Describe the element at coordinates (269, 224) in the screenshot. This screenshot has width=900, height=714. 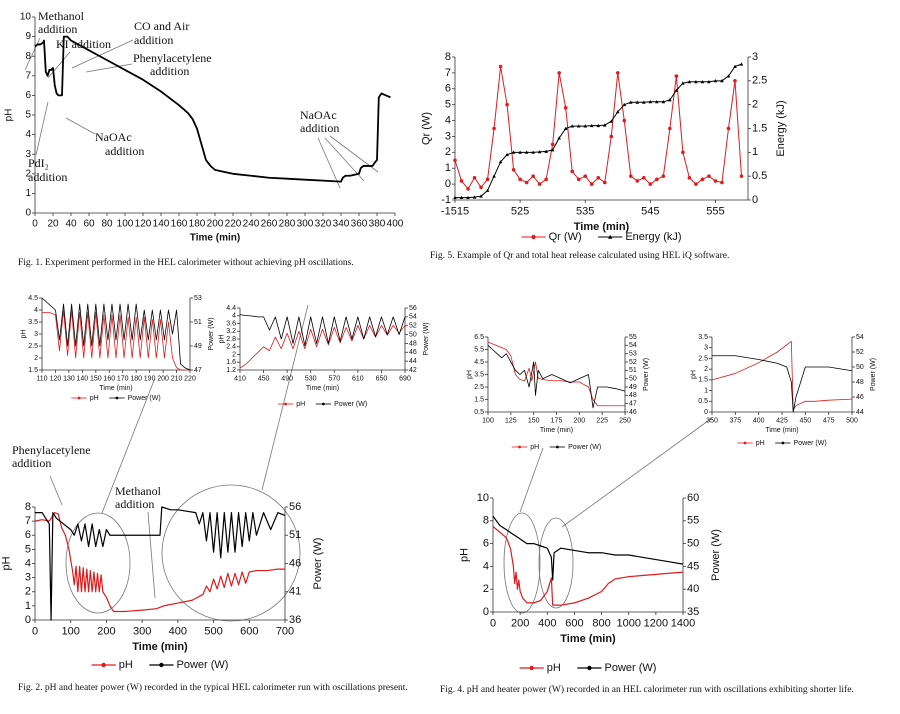
I see `x-tick-label: 260` at that location.